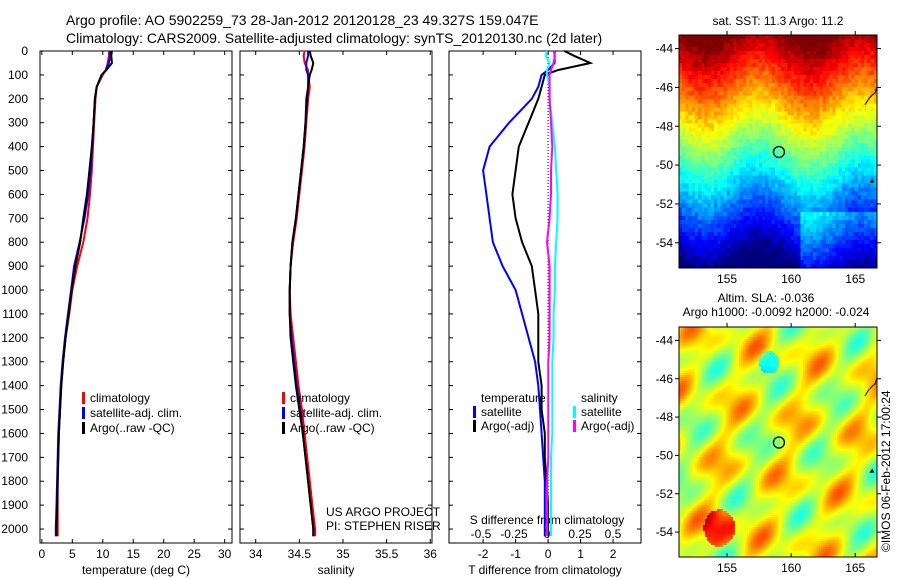 Image resolution: width=900 pixels, height=580 pixels. Describe the element at coordinates (665, 165) in the screenshot. I see `sst-lat-tick-label: -50` at that location.